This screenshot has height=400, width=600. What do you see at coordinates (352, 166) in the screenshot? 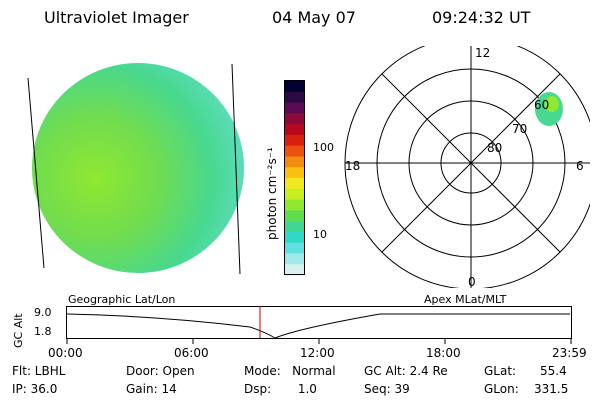
I see `mlt-label-18: 18` at bounding box center [352, 166].